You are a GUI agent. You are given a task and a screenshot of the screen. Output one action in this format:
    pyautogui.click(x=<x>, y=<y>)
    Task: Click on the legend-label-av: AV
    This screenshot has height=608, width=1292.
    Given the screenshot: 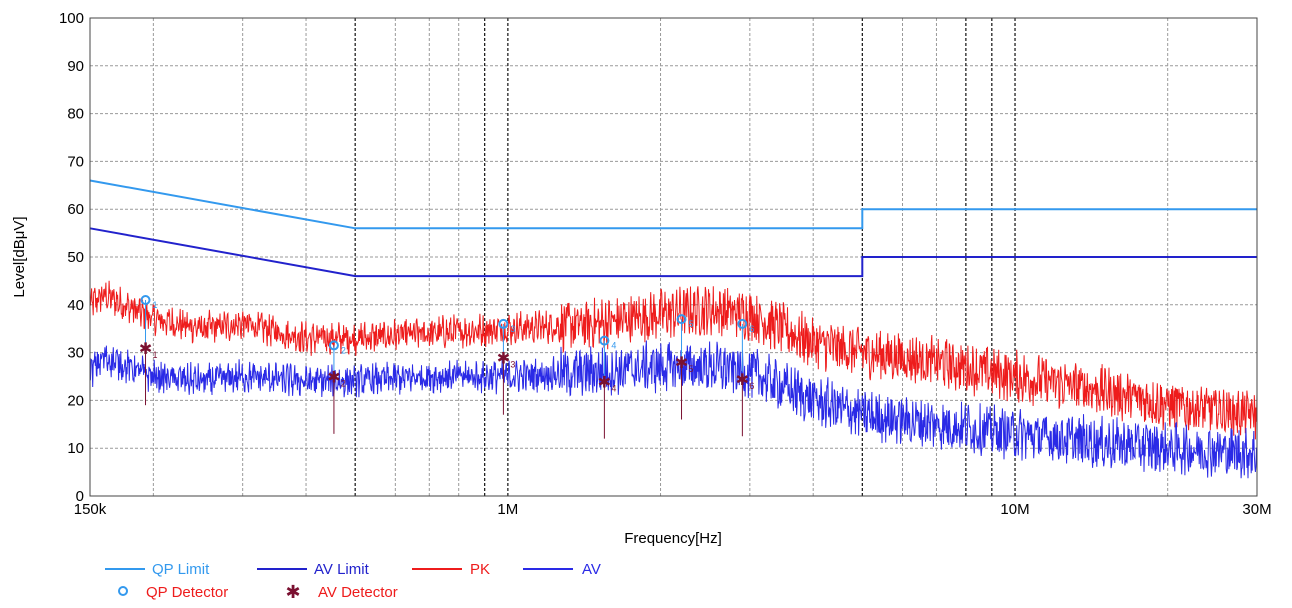 What is the action you would take?
    pyautogui.click(x=591, y=569)
    